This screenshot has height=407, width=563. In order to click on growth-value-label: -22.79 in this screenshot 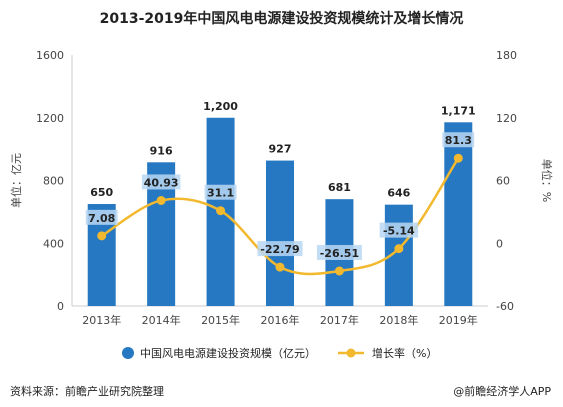, I will do `click(279, 249)`.